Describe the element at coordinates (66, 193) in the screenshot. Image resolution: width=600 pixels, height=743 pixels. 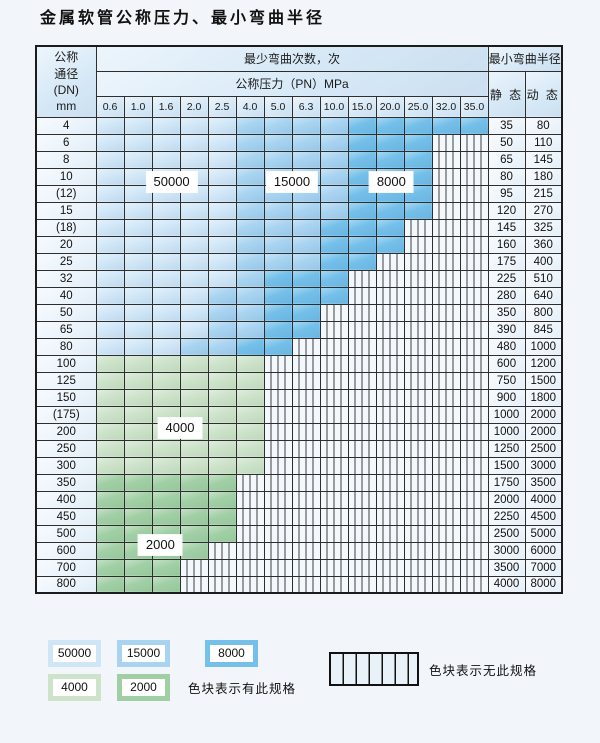
I see `dn-cell: (12)` at that location.